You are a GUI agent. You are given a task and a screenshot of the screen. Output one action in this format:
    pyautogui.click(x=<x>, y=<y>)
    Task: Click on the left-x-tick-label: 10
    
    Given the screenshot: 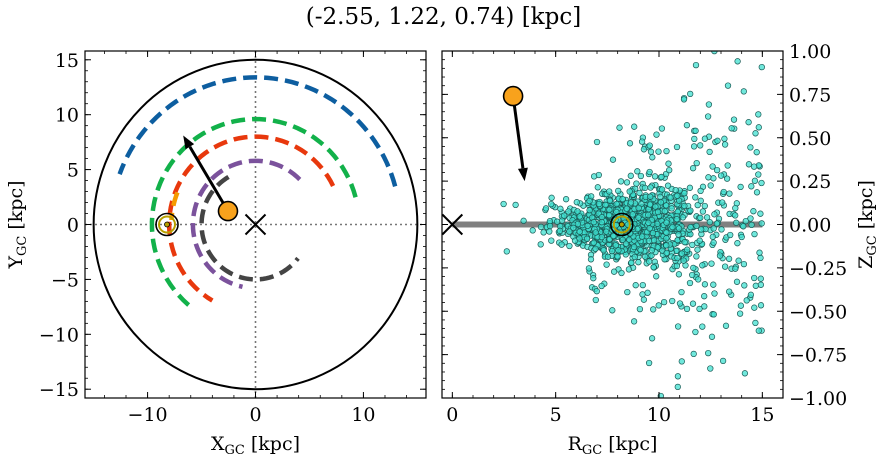 What is the action you would take?
    pyautogui.click(x=363, y=415)
    